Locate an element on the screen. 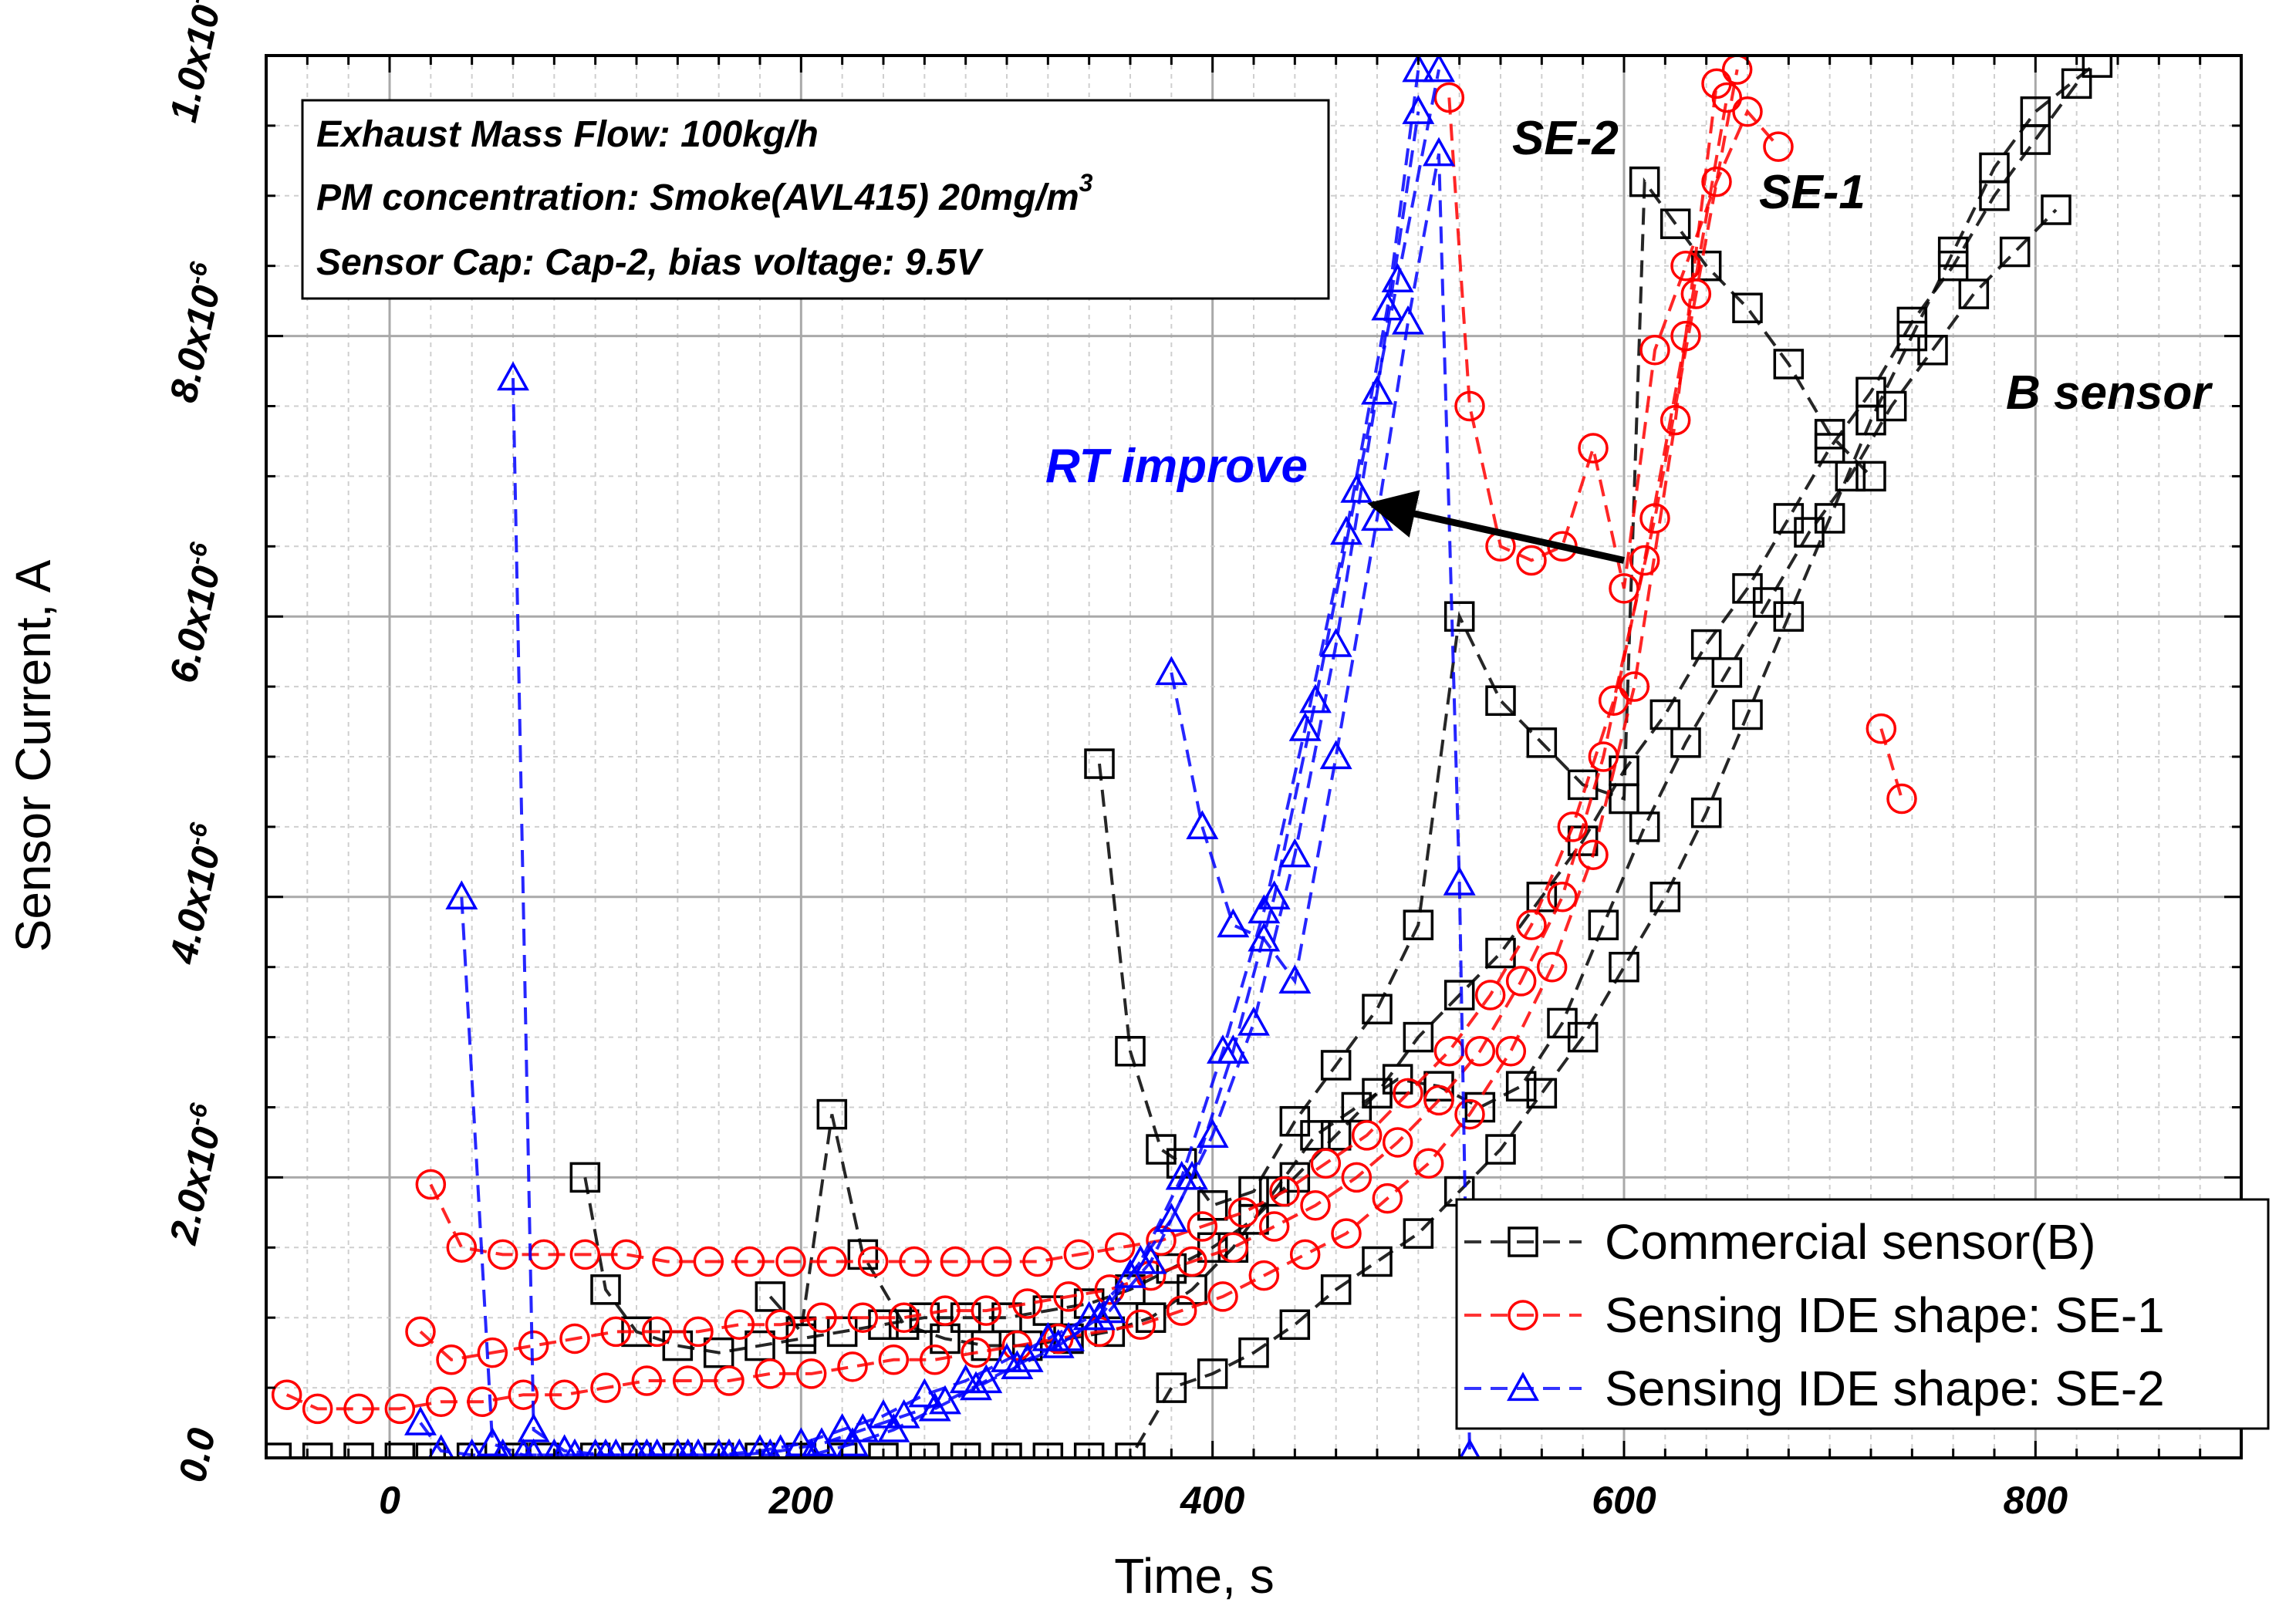 This screenshot has width=2296, height=1616. info-line-3: Sensor Cap: Cap-2, bias voltage: 9.5V is located at coordinates (650, 263).